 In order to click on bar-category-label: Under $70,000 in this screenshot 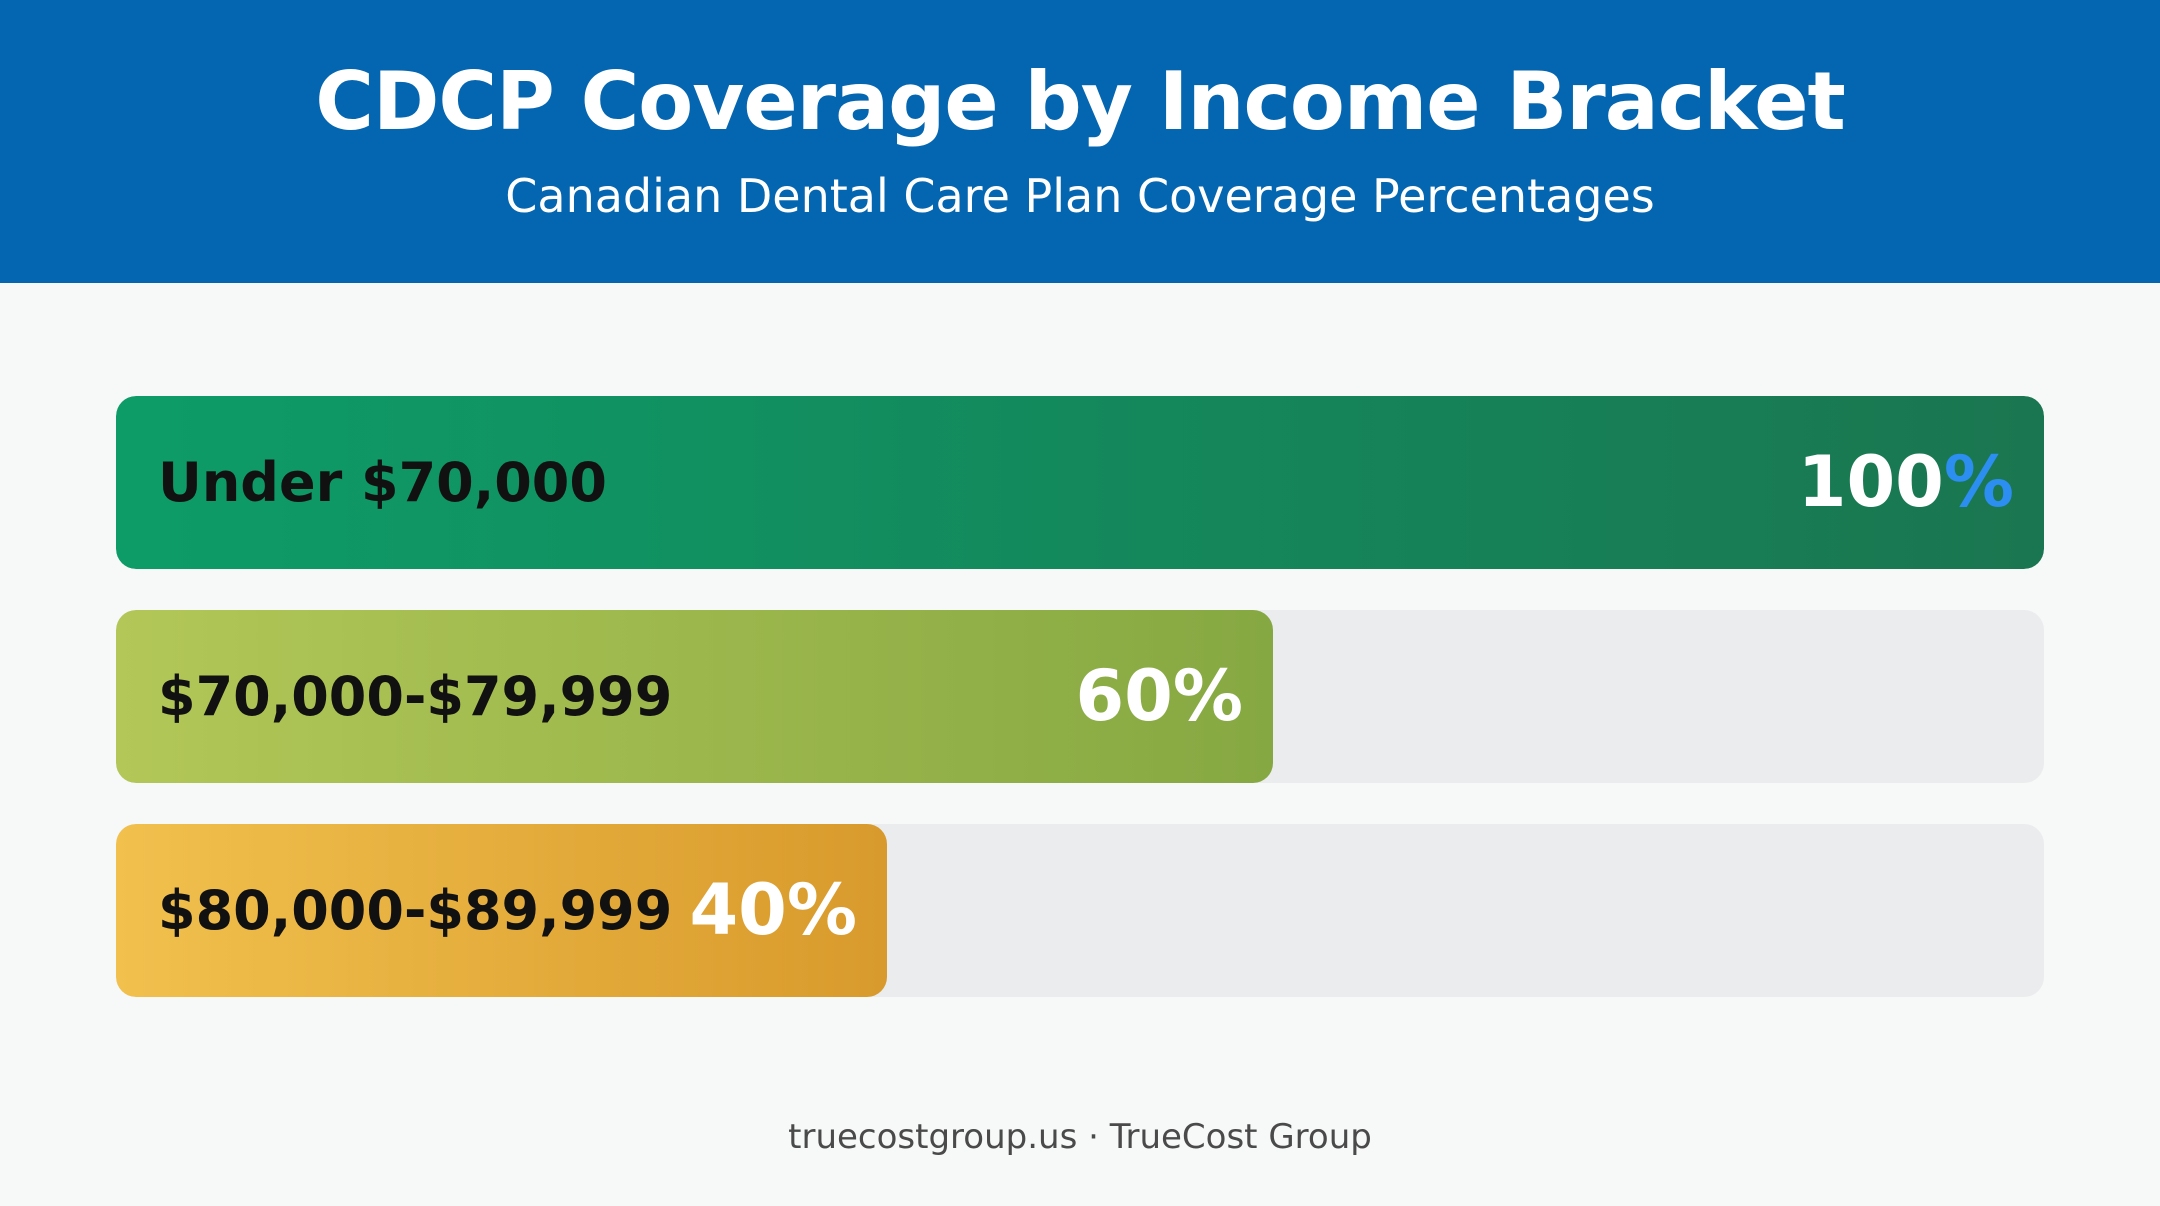, I will do `click(382, 482)`.